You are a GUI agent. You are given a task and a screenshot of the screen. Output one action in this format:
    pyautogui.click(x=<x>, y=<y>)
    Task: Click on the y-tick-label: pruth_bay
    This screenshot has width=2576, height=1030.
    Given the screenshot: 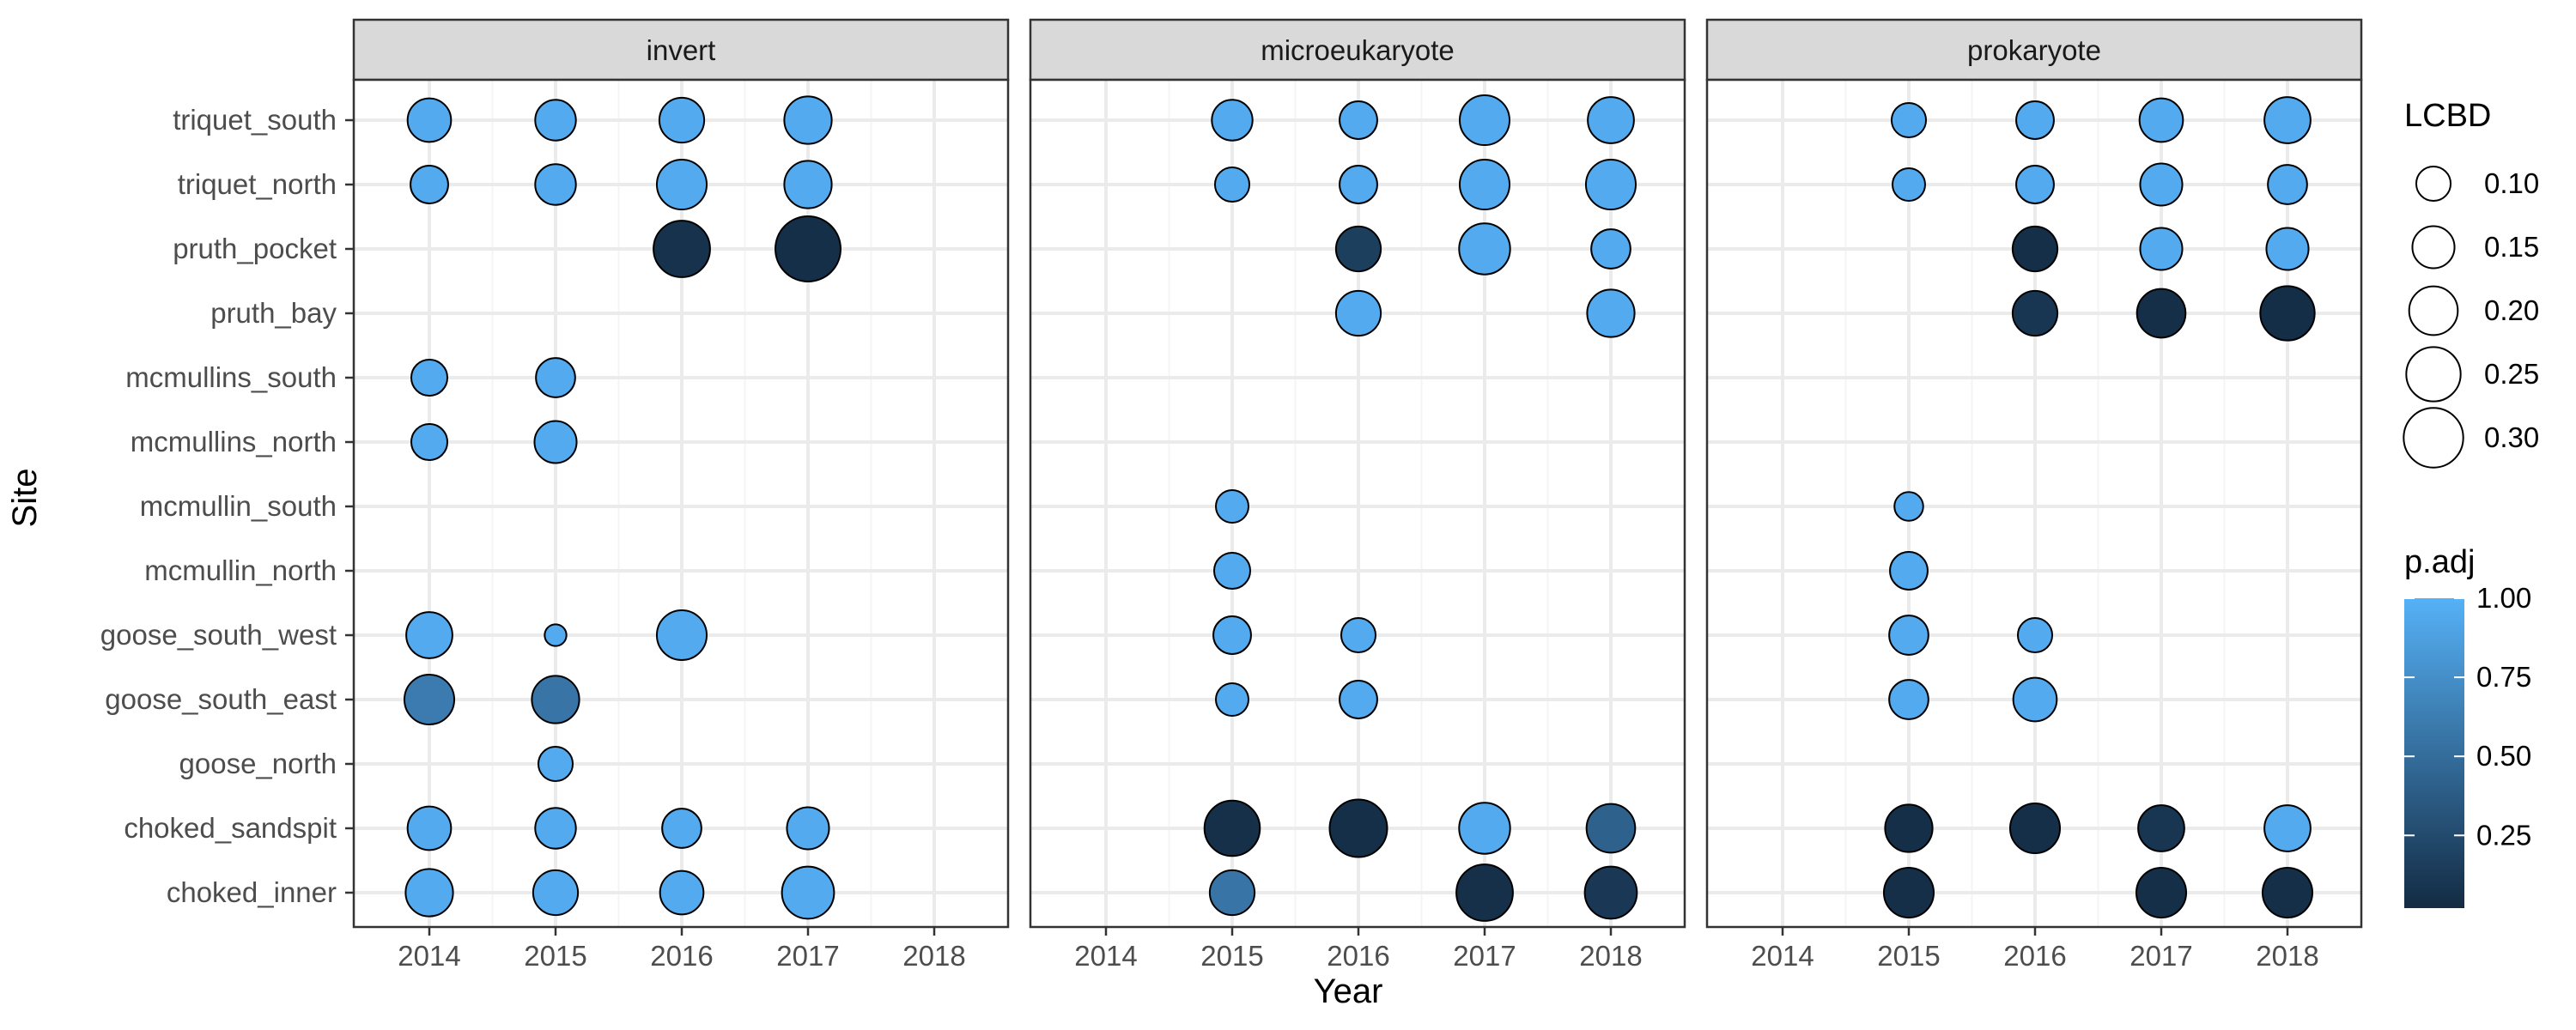 What is the action you would take?
    pyautogui.click(x=273, y=313)
    